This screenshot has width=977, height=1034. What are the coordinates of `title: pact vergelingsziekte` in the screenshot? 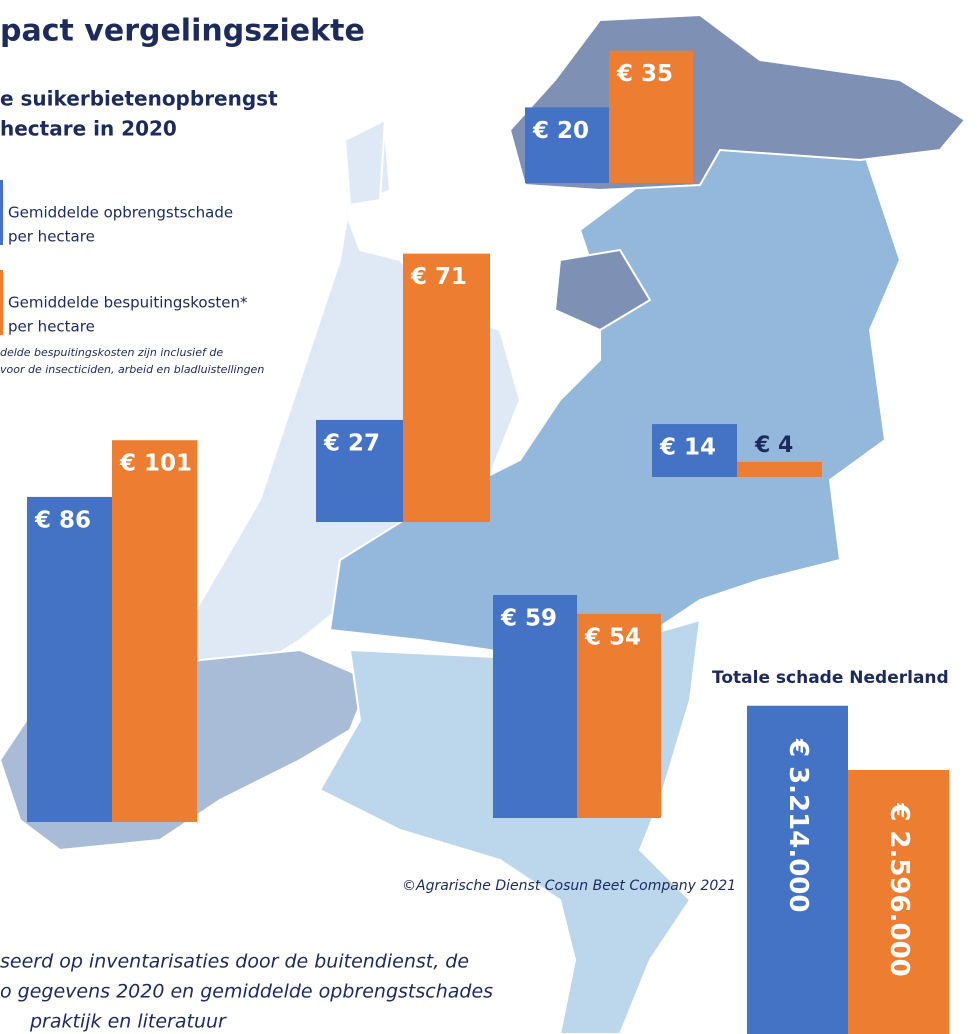 It's located at (182, 31).